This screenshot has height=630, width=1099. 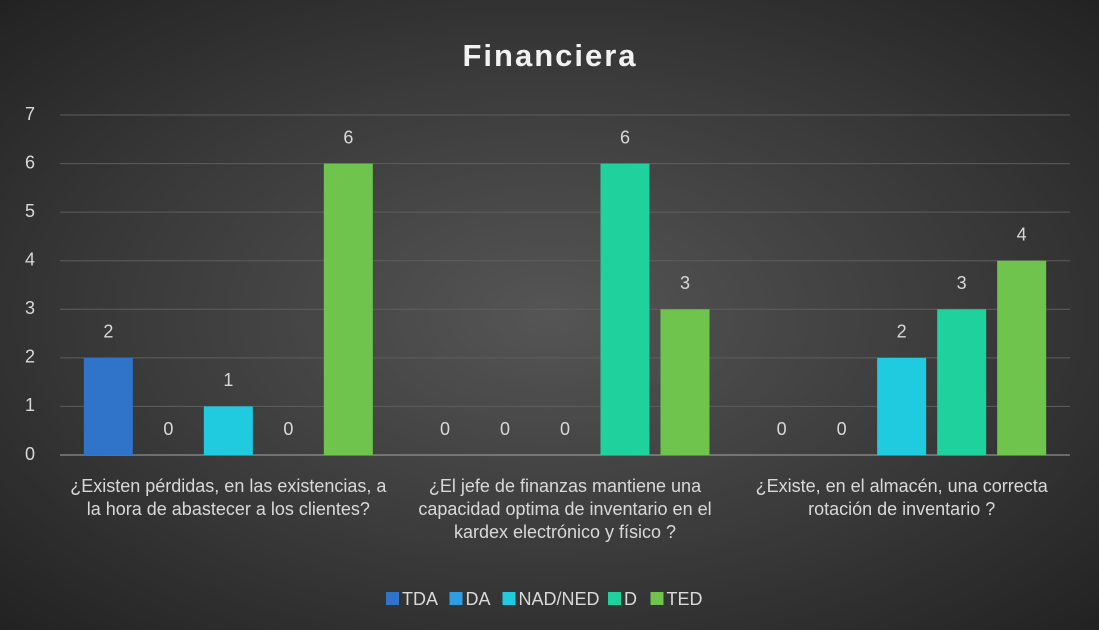 What do you see at coordinates (30, 162) in the screenshot?
I see `y-tick-label: 6` at bounding box center [30, 162].